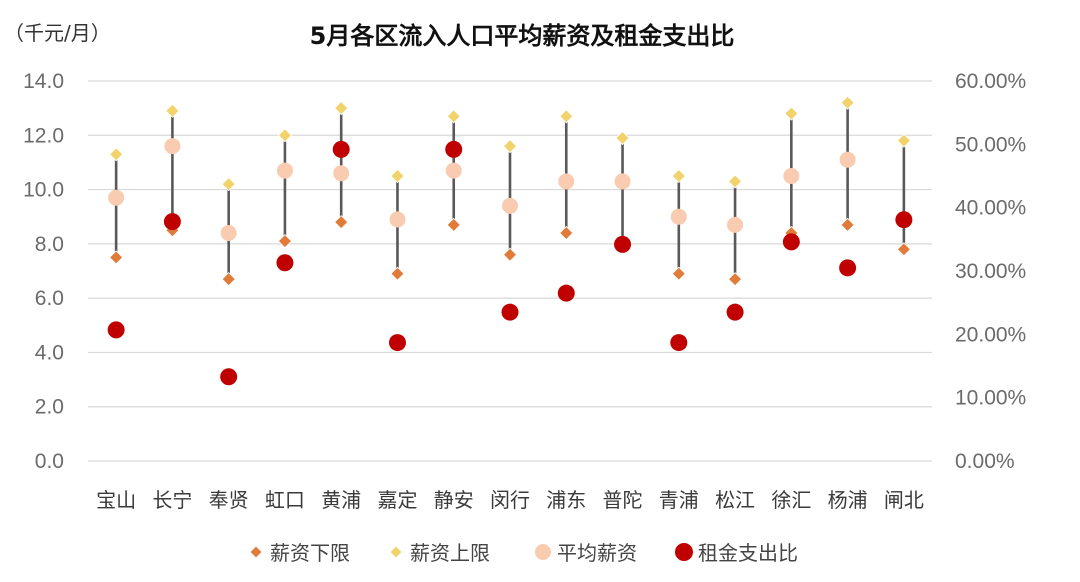 This screenshot has width=1080, height=582. Describe the element at coordinates (848, 500) in the screenshot. I see `category-label: 杨浦` at that location.